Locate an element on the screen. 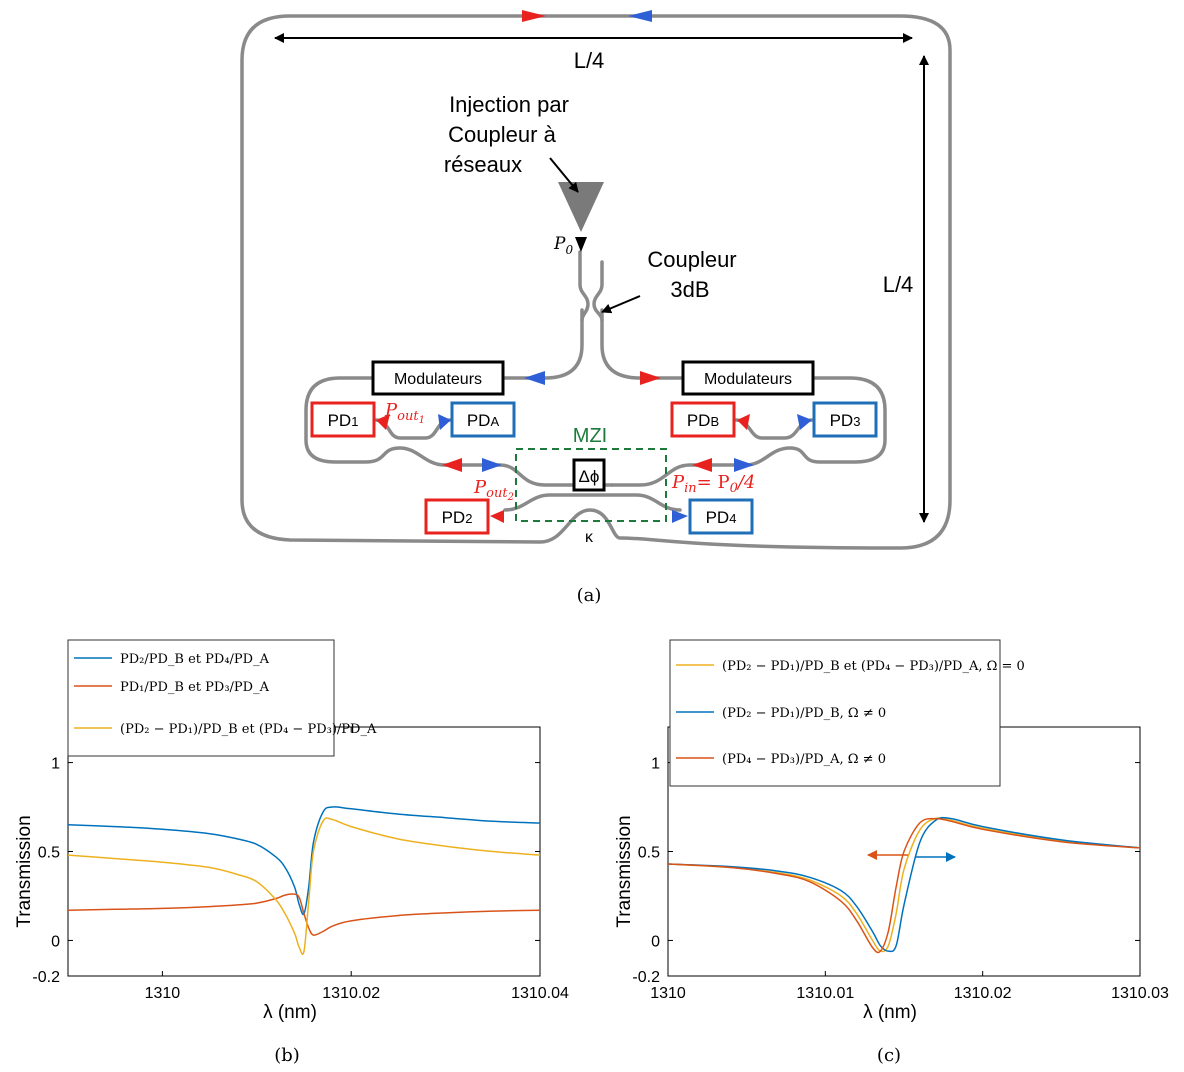 The height and width of the screenshot is (1072, 1184). plot-area is located at coordinates (304, 851).